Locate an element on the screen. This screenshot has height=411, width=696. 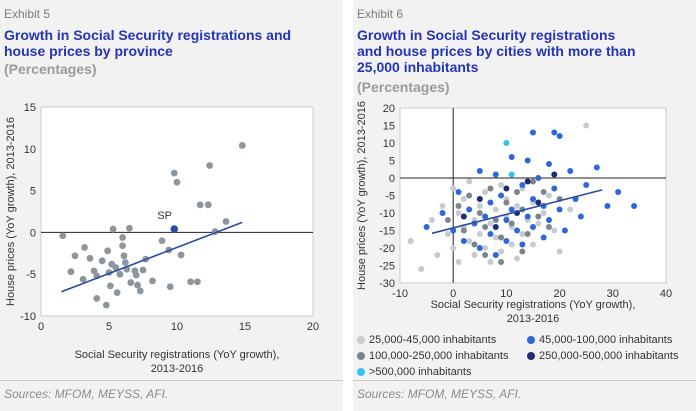
y-tick-label: -20 is located at coordinates (387, 249).